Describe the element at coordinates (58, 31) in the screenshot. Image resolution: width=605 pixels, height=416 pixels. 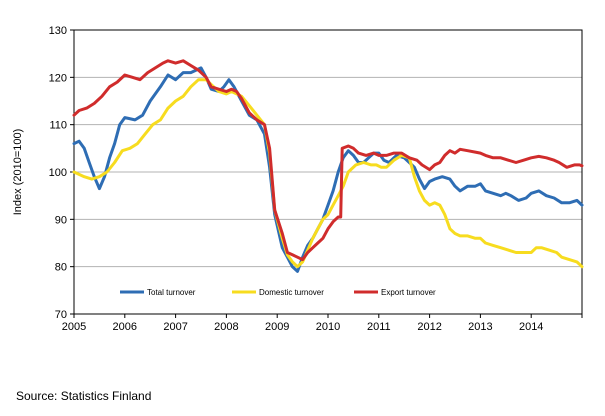
I see `y-tick-label: 130` at that location.